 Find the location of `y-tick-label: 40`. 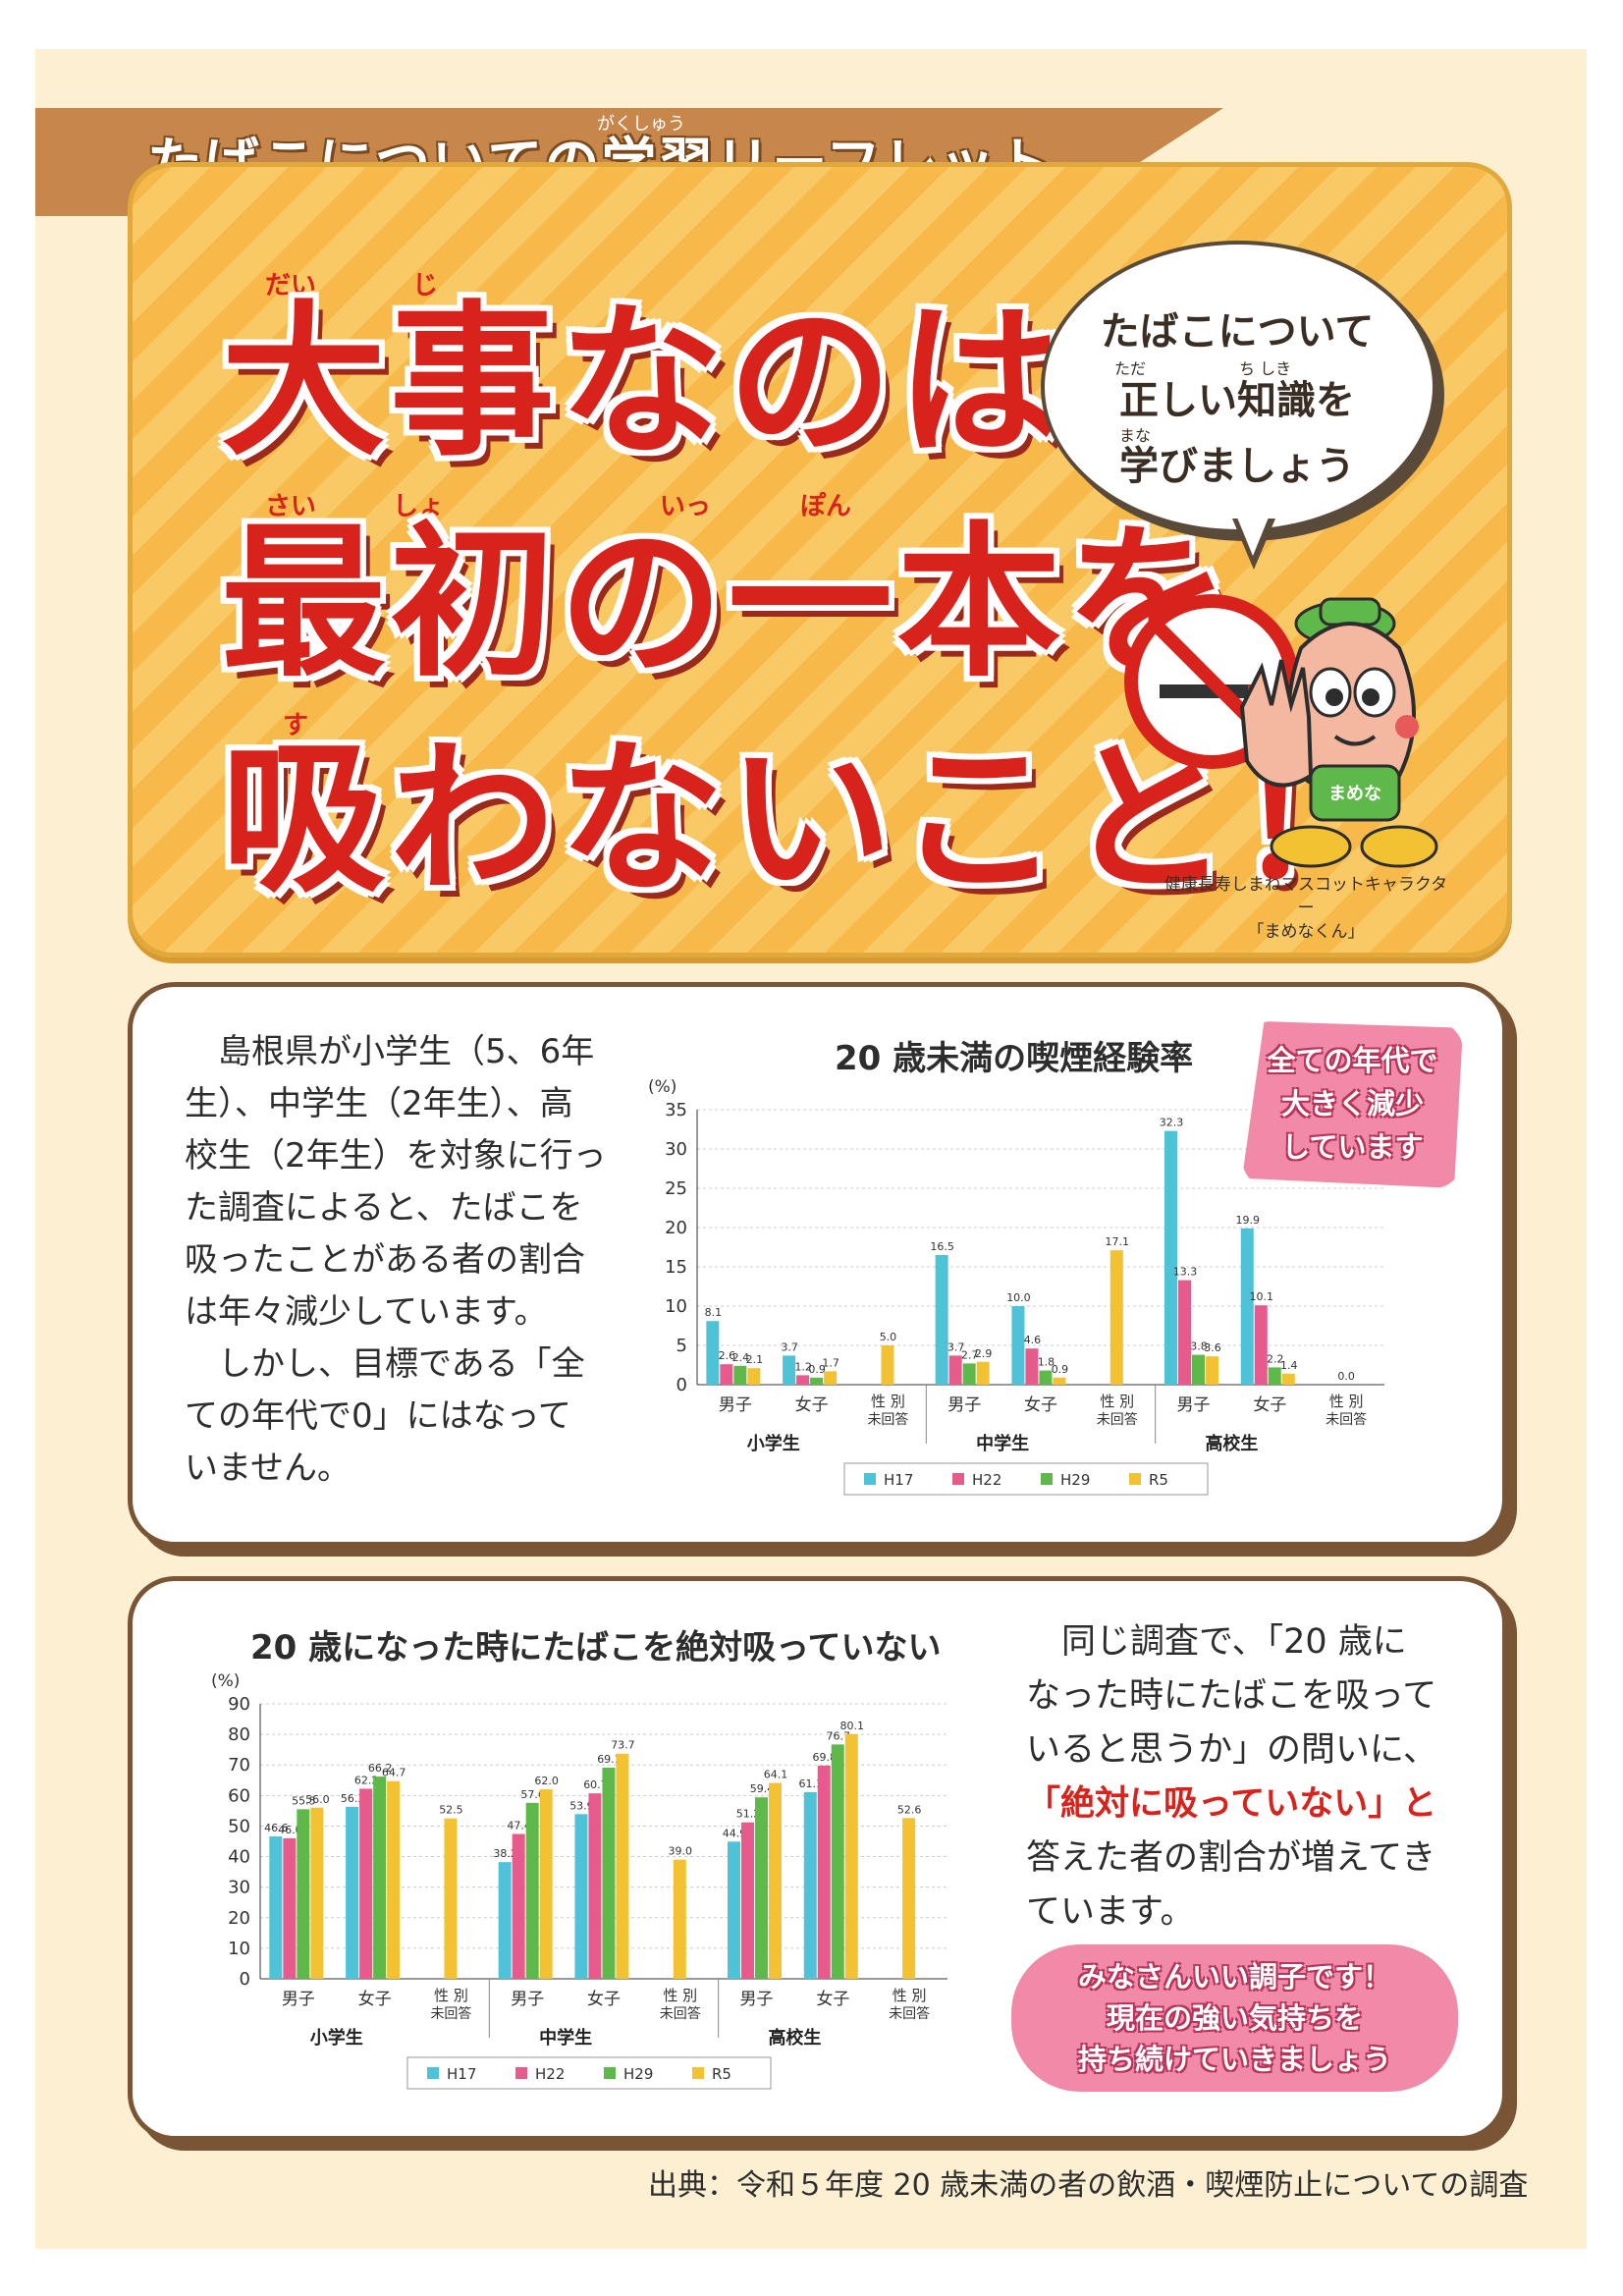

y-tick-label: 40 is located at coordinates (239, 1857).